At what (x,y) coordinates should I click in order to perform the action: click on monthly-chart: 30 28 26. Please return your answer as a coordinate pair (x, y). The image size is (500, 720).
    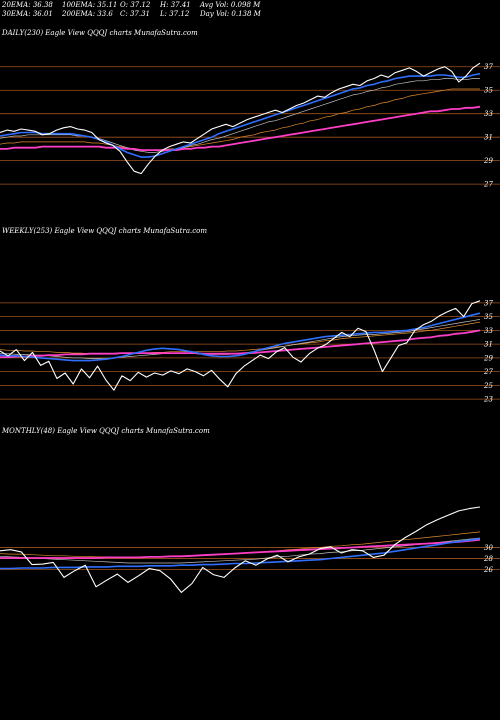
    Looking at the image, I should click on (250, 549).